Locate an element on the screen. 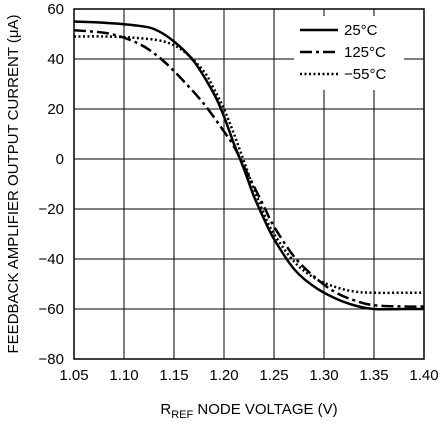 The height and width of the screenshot is (424, 441). x-tick-label: 1.20 is located at coordinates (223, 375).